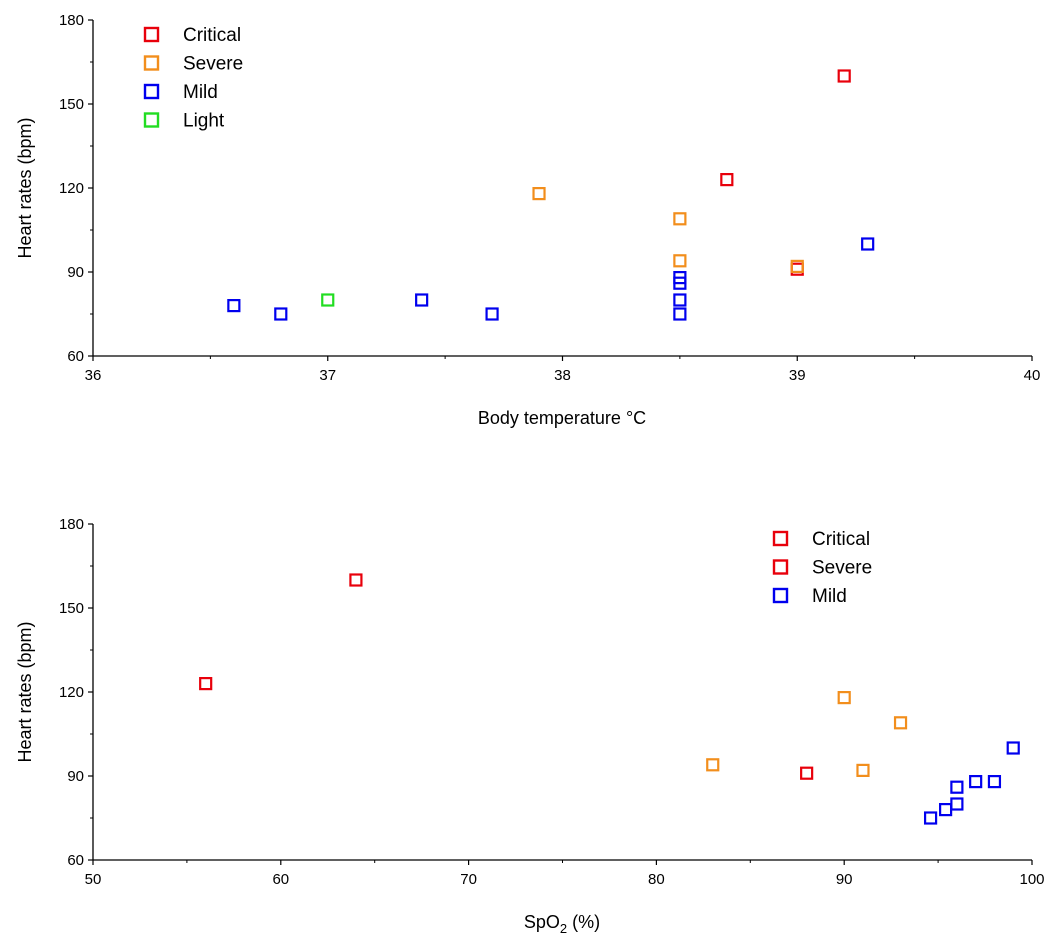 Image resolution: width=1049 pixels, height=938 pixels. Describe the element at coordinates (327, 375) in the screenshot. I see `x-tick-label: 37` at that location.